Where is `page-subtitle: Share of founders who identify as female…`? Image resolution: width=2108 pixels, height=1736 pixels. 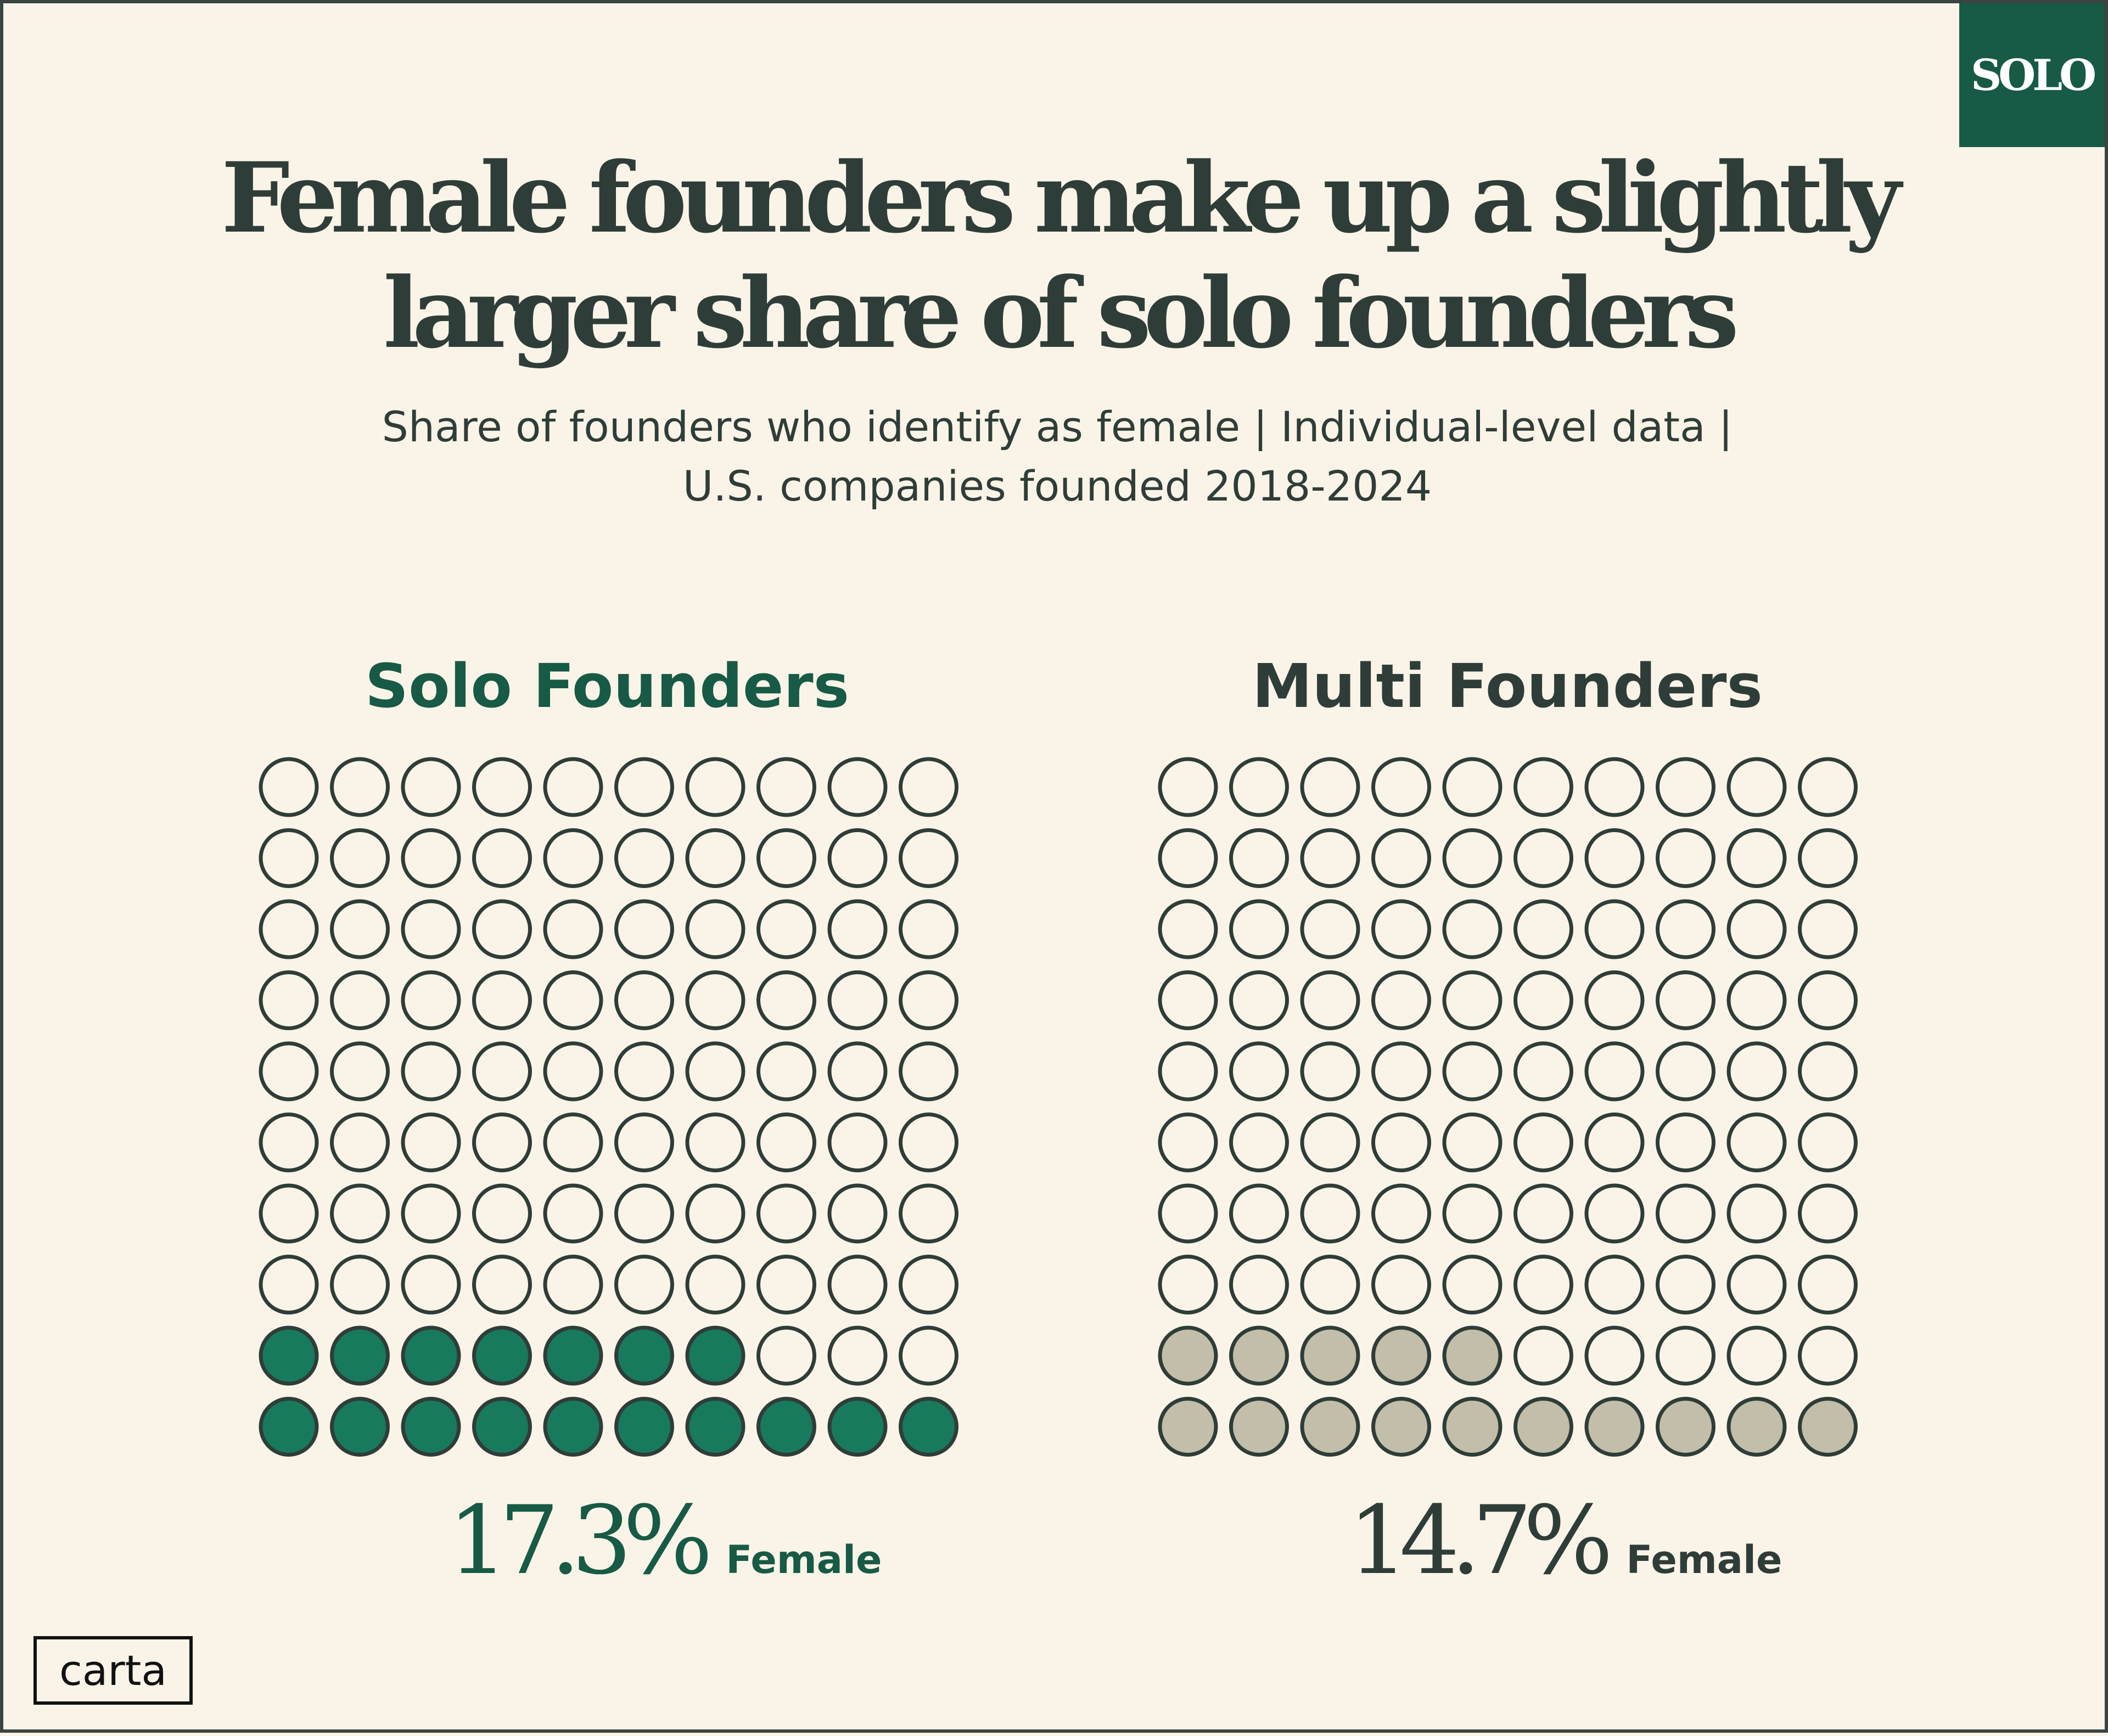 page-subtitle: Share of founders who identify as female… is located at coordinates (1055, 457).